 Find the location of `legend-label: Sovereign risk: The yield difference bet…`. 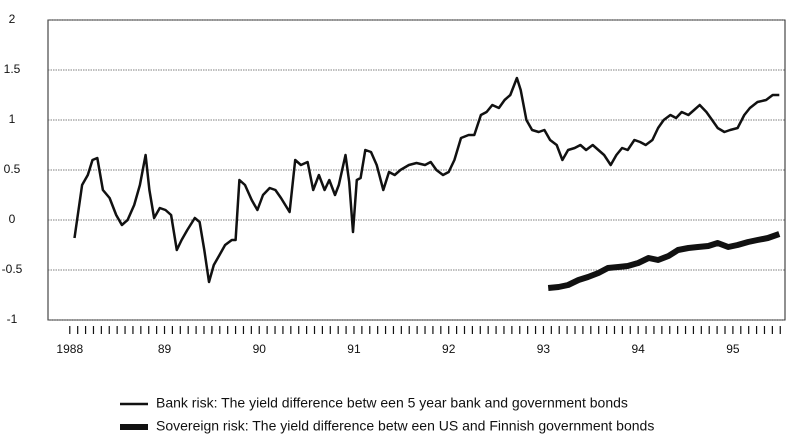

legend-label: Sovereign risk: The yield difference bet… is located at coordinates (405, 426).